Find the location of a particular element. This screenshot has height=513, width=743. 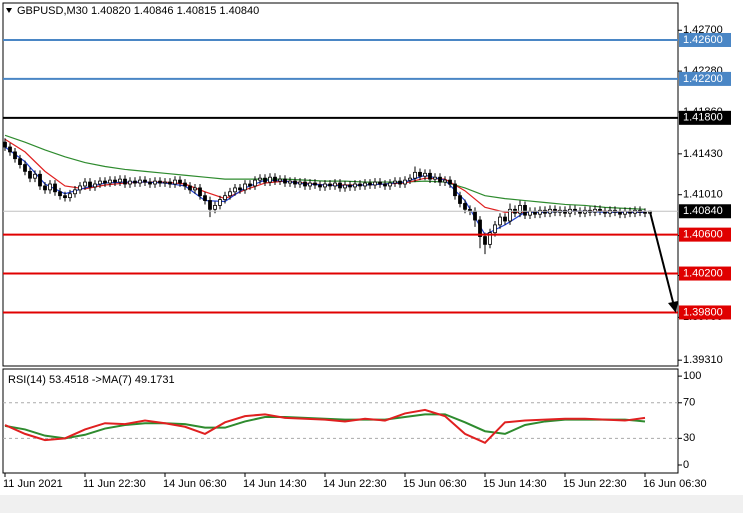

title-marker is located at coordinates (9, 10).